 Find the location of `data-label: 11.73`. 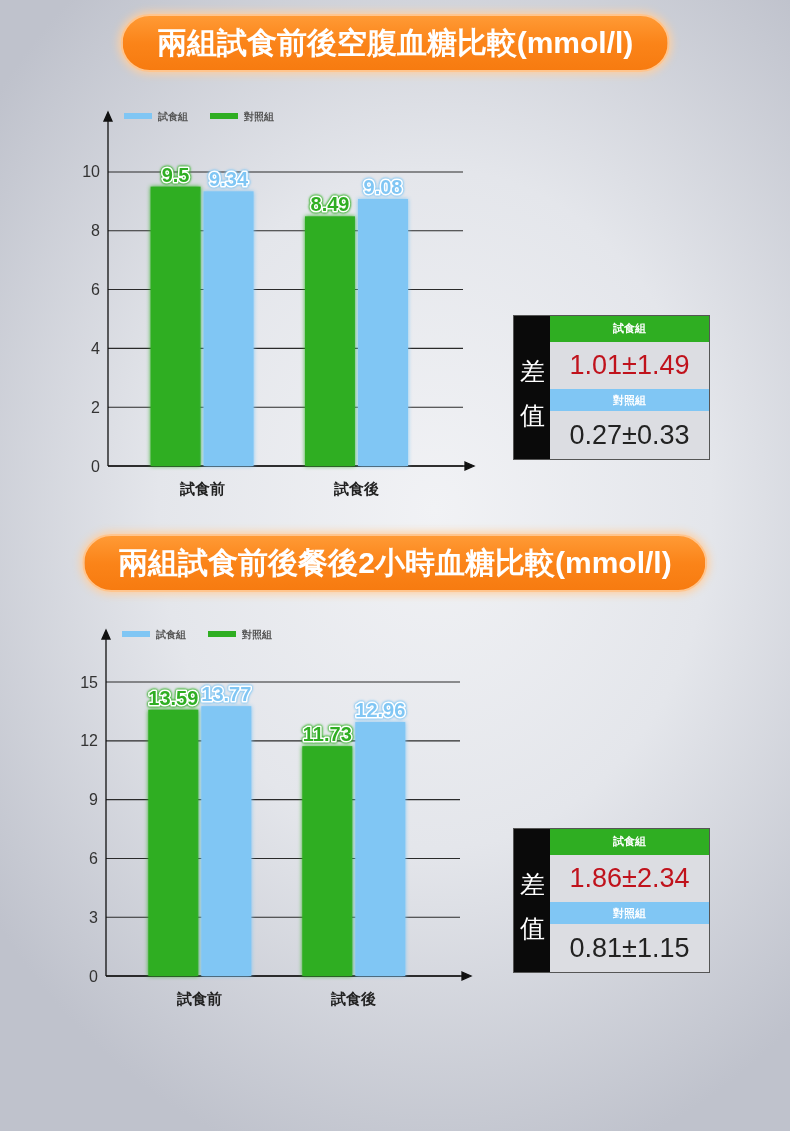

data-label: 11.73 is located at coordinates (327, 734).